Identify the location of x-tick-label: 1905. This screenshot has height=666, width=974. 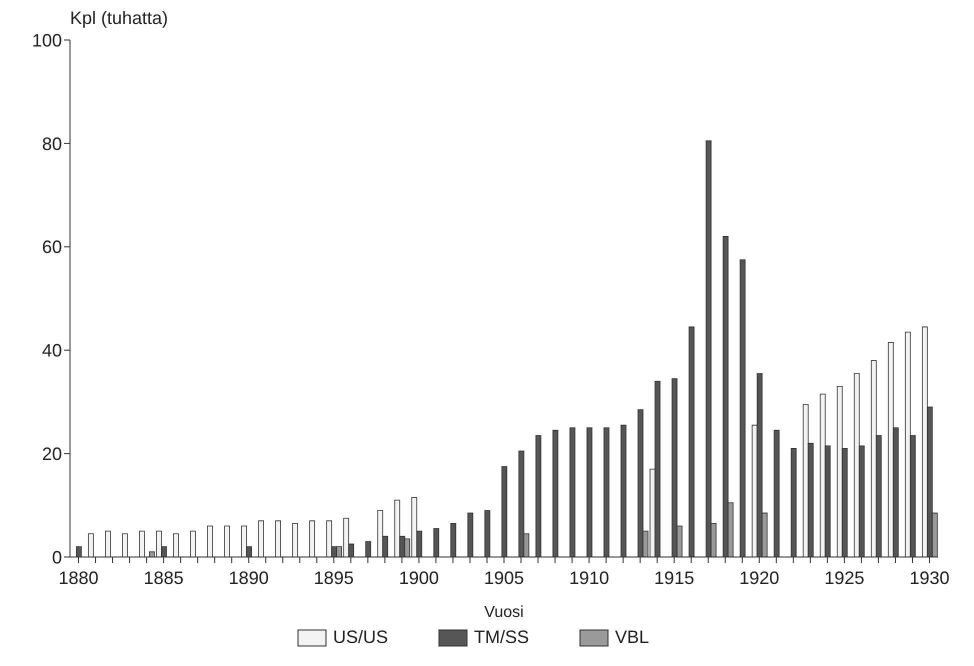
(504, 578).